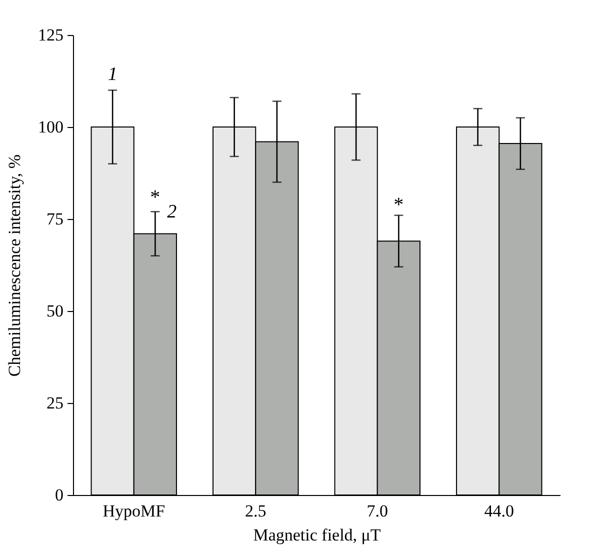 This screenshot has width=603, height=554. Describe the element at coordinates (14, 265) in the screenshot. I see `y-axis-title: Chemiluminescence intensity, %` at that location.